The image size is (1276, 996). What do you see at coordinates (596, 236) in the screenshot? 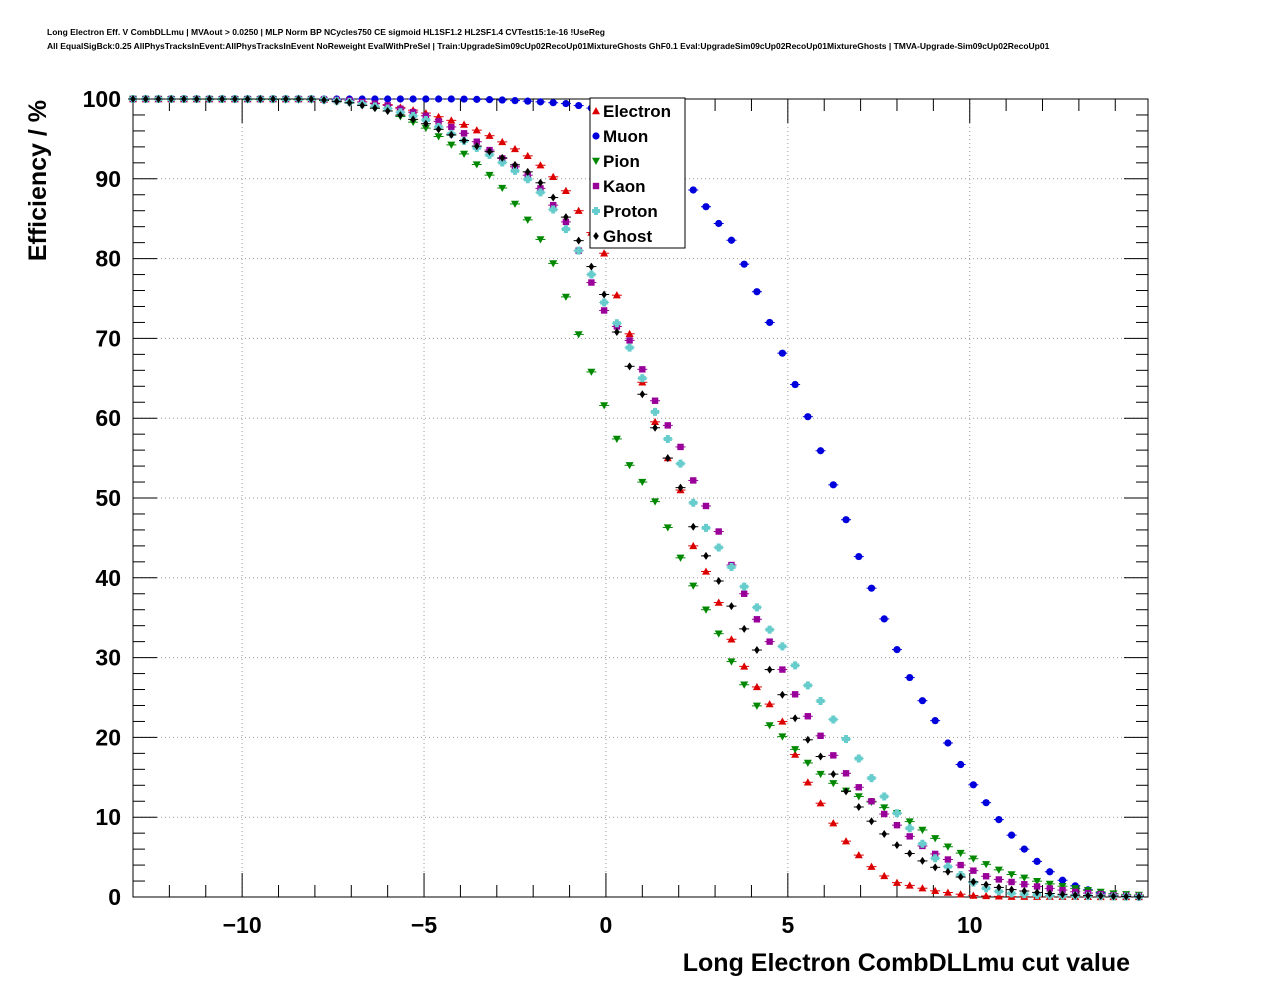
I see `legend-marker-ghost` at bounding box center [596, 236].